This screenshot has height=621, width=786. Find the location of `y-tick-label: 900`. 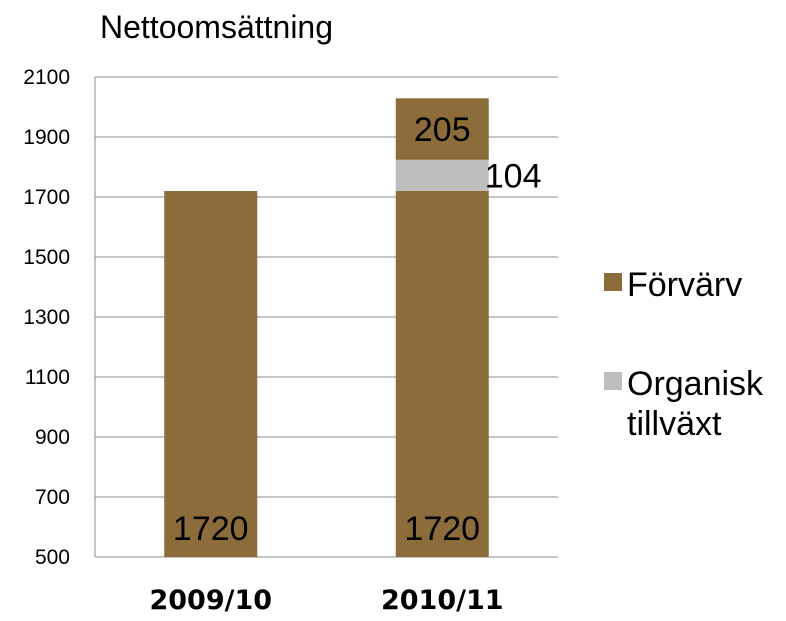

y-tick-label: 900 is located at coordinates (52, 437).